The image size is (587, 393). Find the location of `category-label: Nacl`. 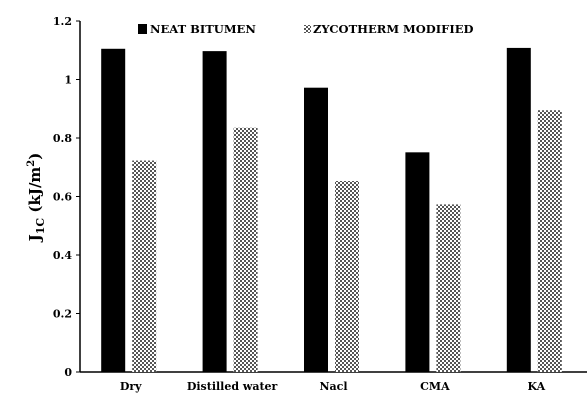

category-label: Nacl is located at coordinates (333, 386).